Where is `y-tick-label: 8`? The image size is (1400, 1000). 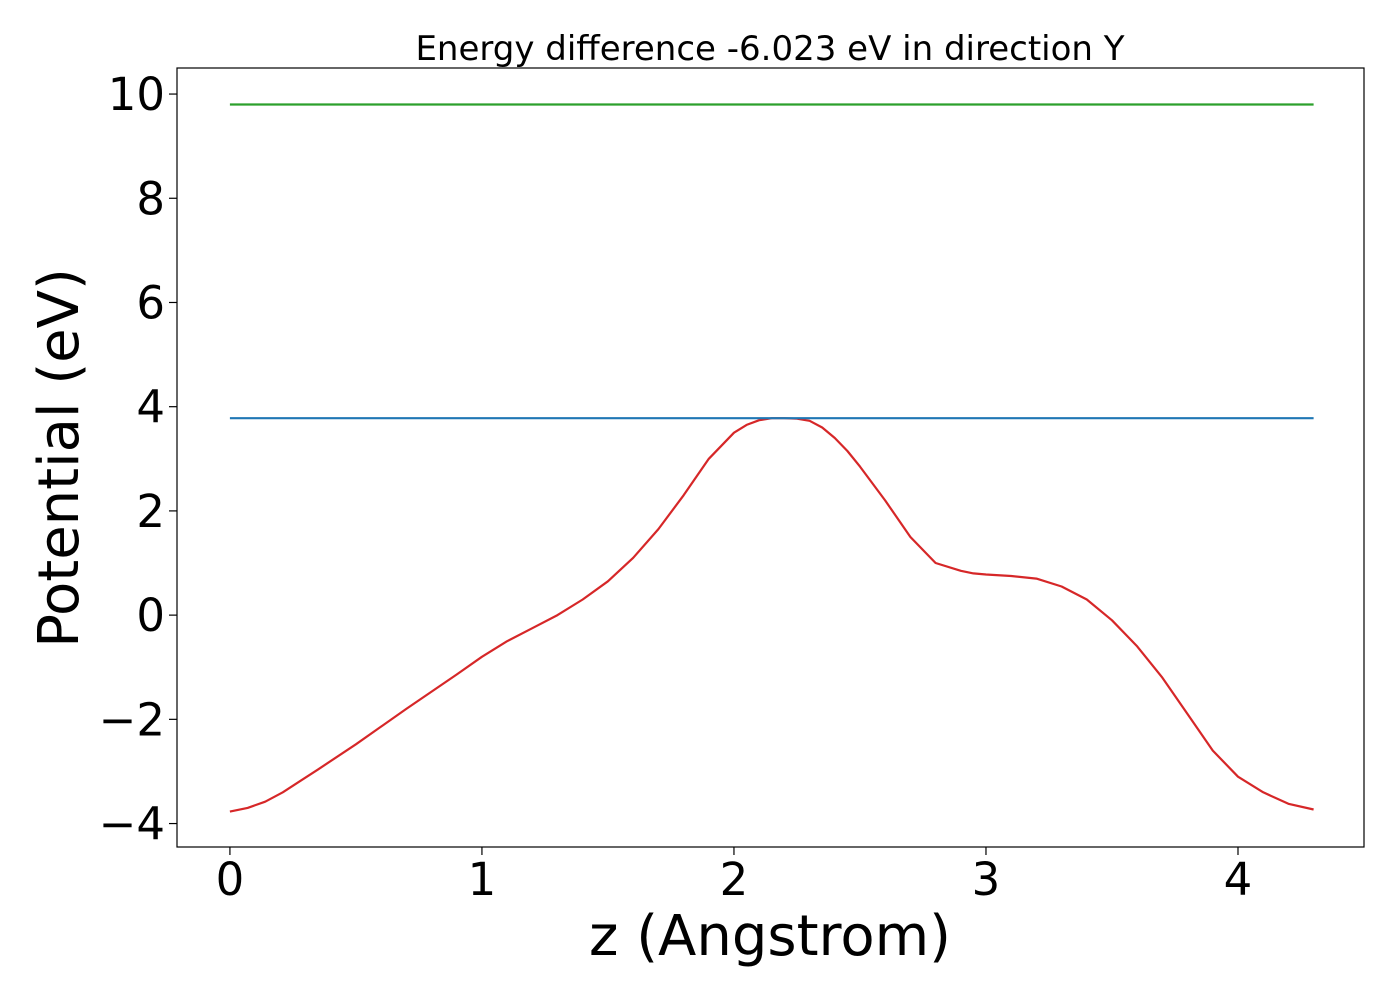
y-tick-label: 8 is located at coordinates (150, 198).